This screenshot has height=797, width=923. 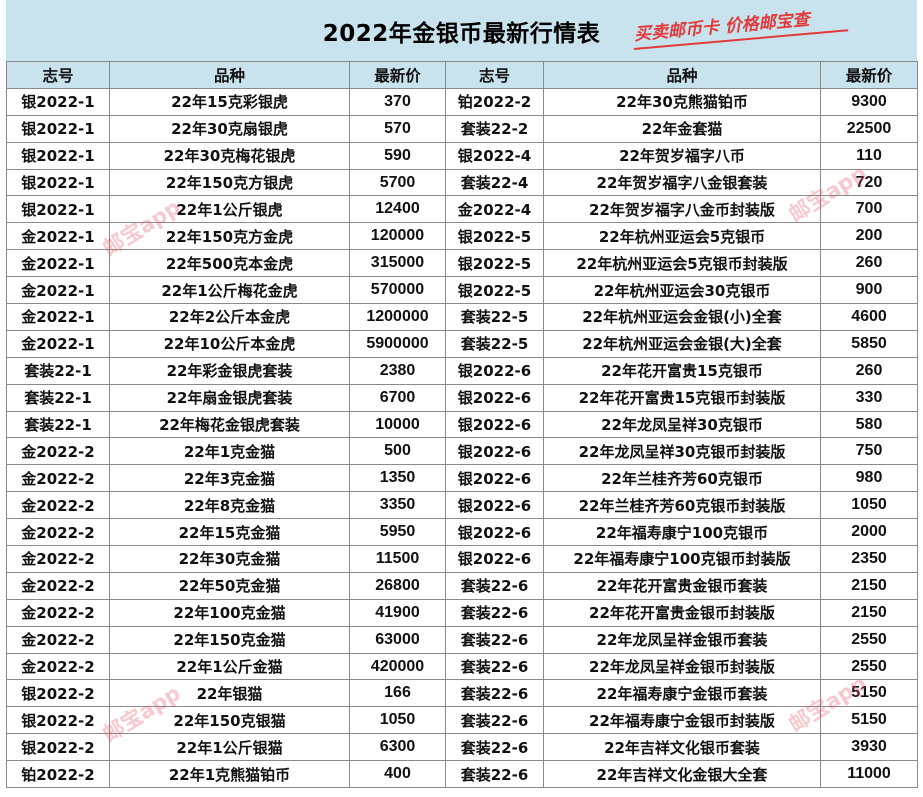 What do you see at coordinates (58, 101) in the screenshot?
I see `cell-code-left: 银2022-1` at bounding box center [58, 101].